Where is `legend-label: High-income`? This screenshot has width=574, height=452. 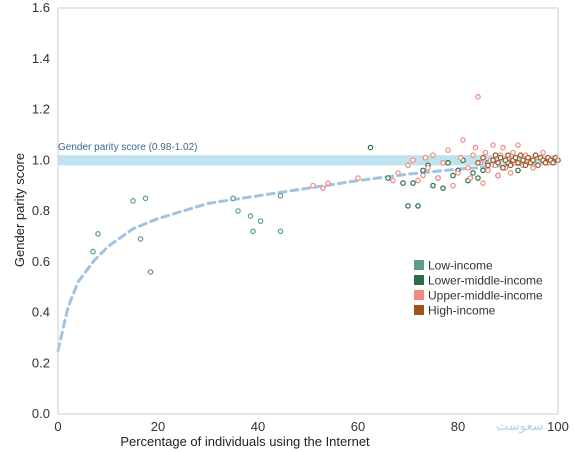 legend-label: High-income is located at coordinates (462, 311).